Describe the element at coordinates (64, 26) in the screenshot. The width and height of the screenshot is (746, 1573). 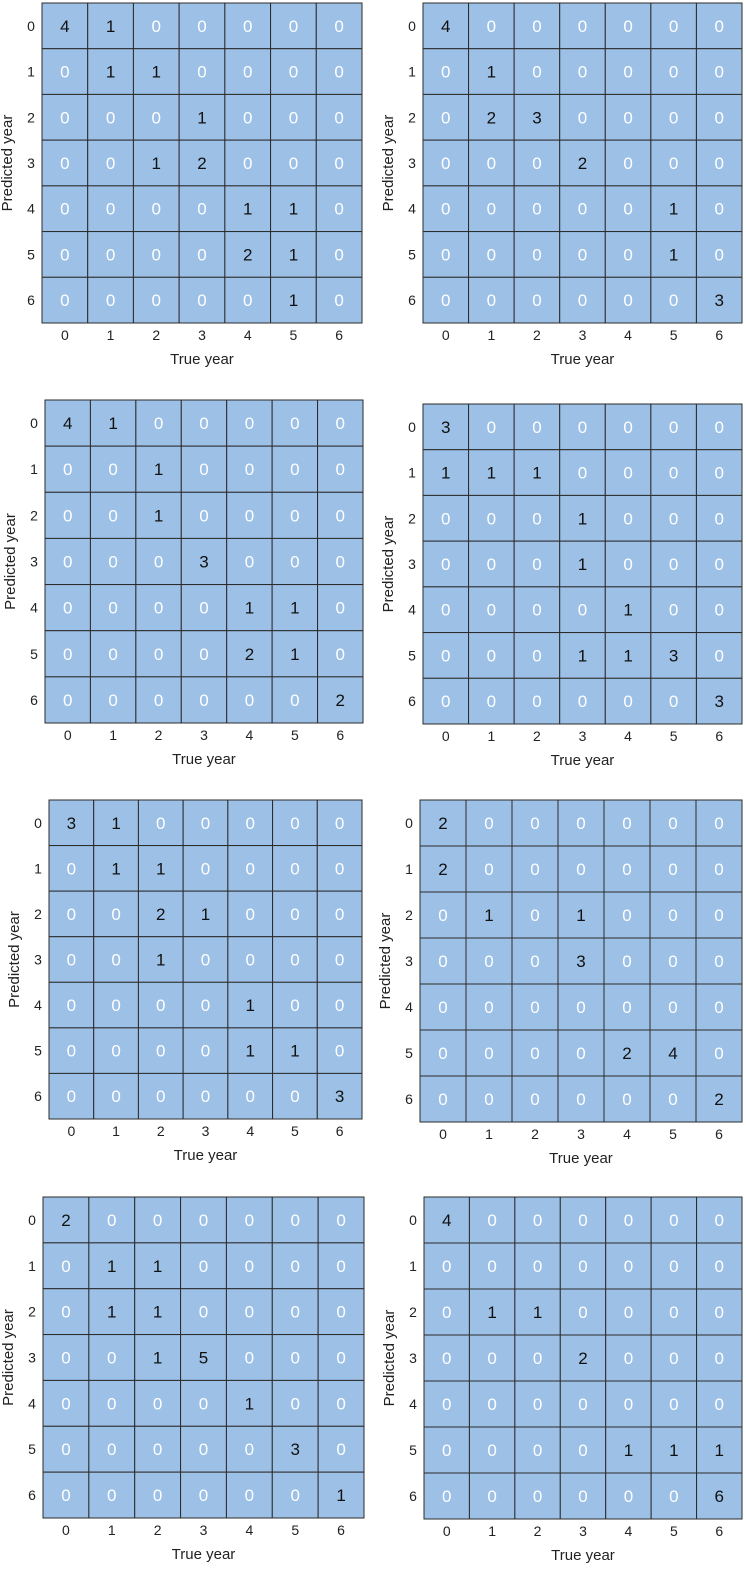
I see `cell-value-label: 4` at that location.